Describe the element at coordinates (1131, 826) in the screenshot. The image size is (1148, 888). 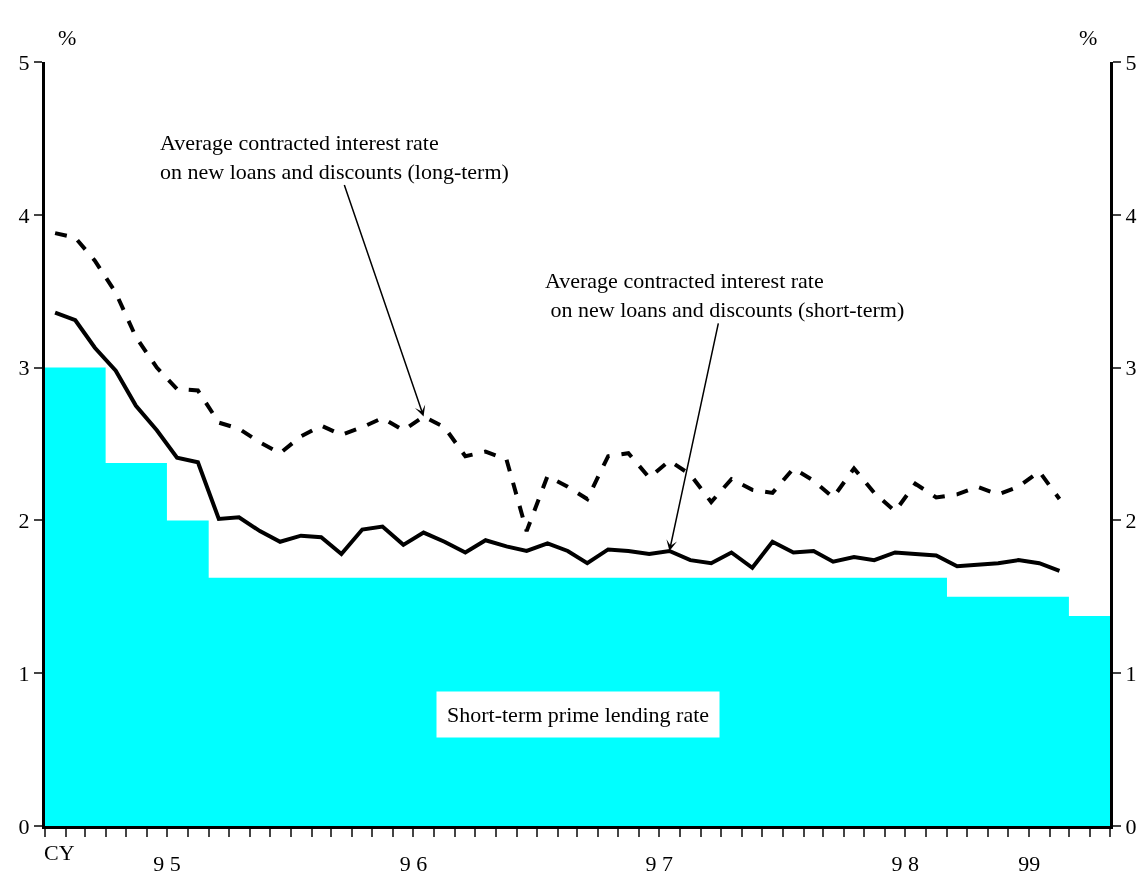
I see `y2-tick-label: 0` at that location.